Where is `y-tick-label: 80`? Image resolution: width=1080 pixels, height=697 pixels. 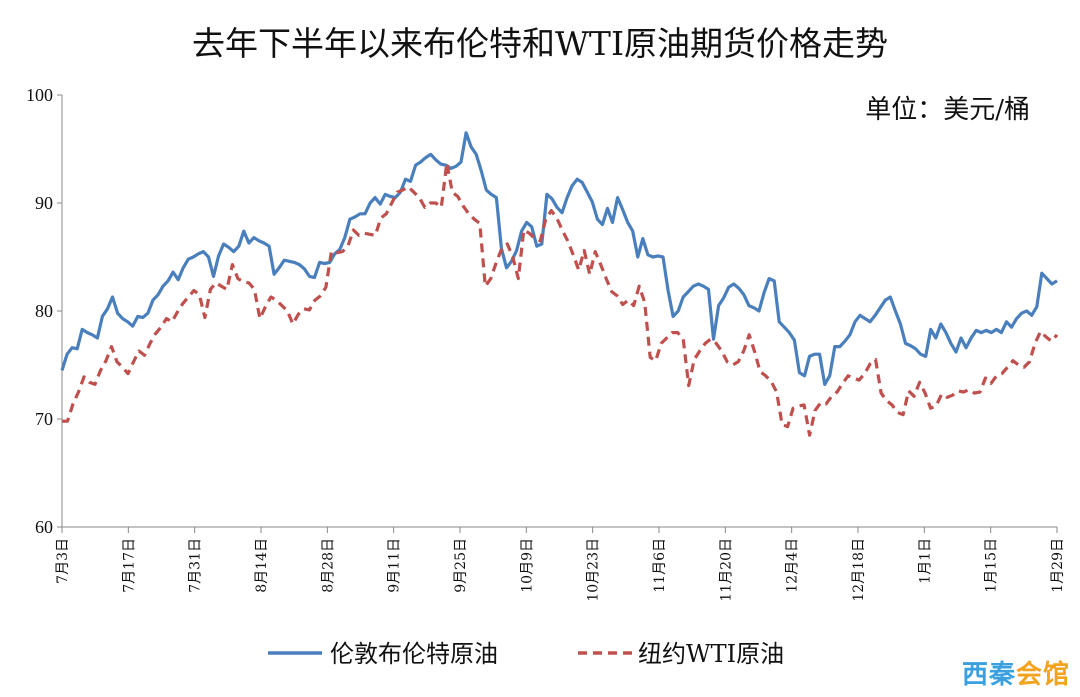
y-tick-label: 80 is located at coordinates (44, 311).